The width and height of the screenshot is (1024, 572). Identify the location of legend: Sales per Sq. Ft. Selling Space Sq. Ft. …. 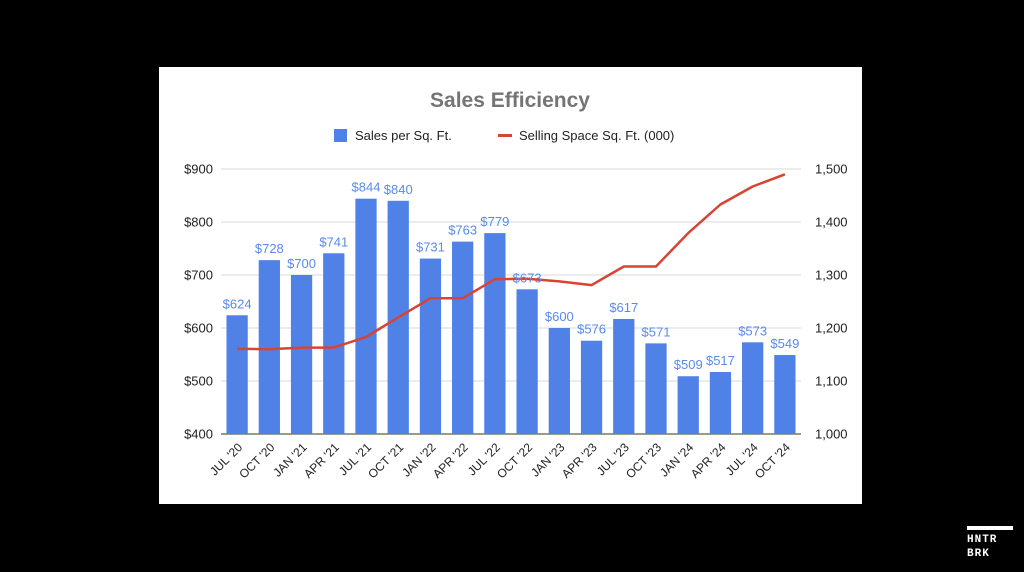
(504, 135).